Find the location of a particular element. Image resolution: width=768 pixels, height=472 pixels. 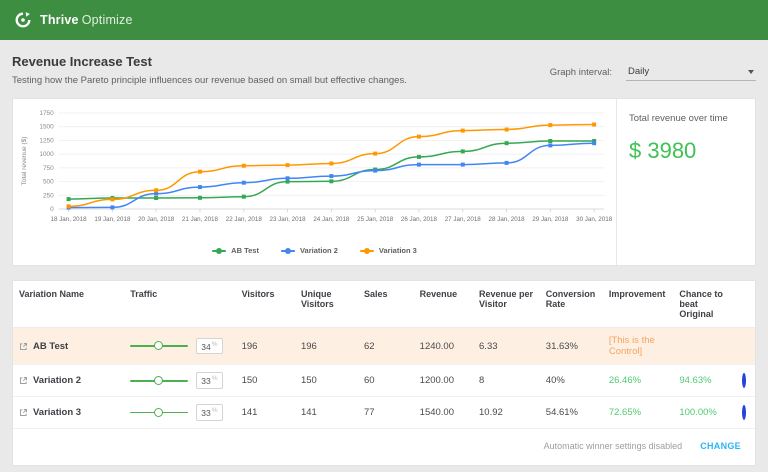

legend-item: Variation 3 is located at coordinates (388, 250).